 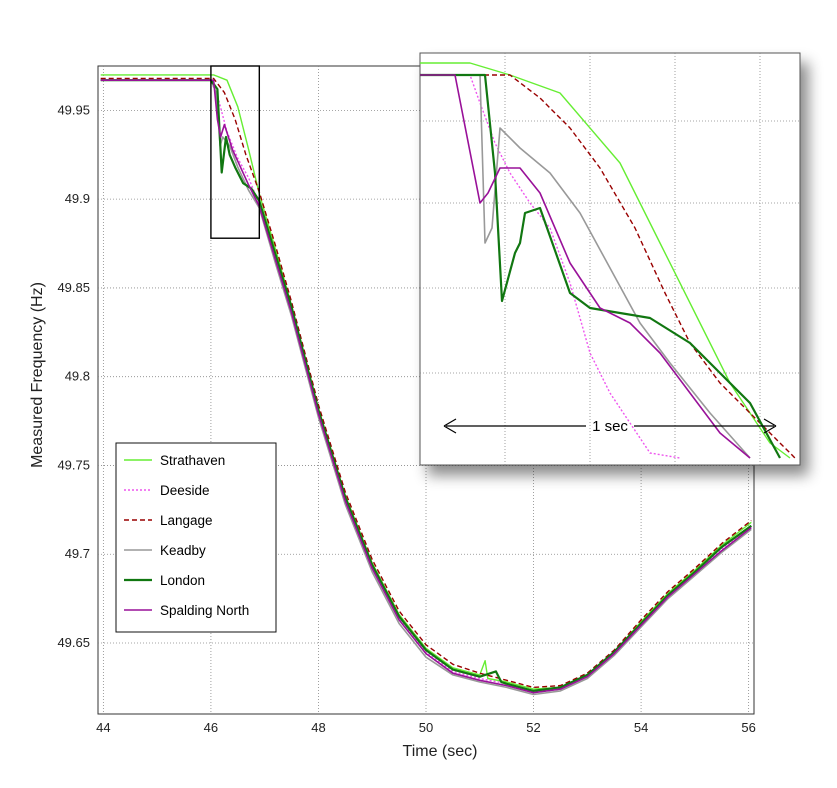 What do you see at coordinates (185, 490) in the screenshot?
I see `legend-label-deeside: Deeside` at bounding box center [185, 490].